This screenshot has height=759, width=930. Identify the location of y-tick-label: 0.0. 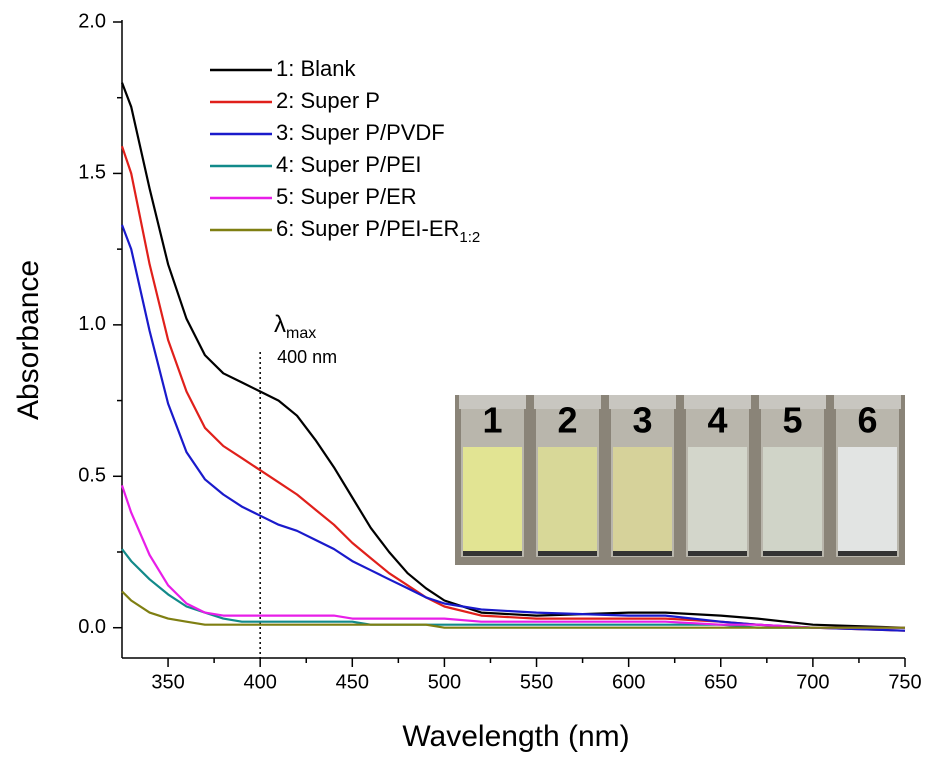
(92, 627).